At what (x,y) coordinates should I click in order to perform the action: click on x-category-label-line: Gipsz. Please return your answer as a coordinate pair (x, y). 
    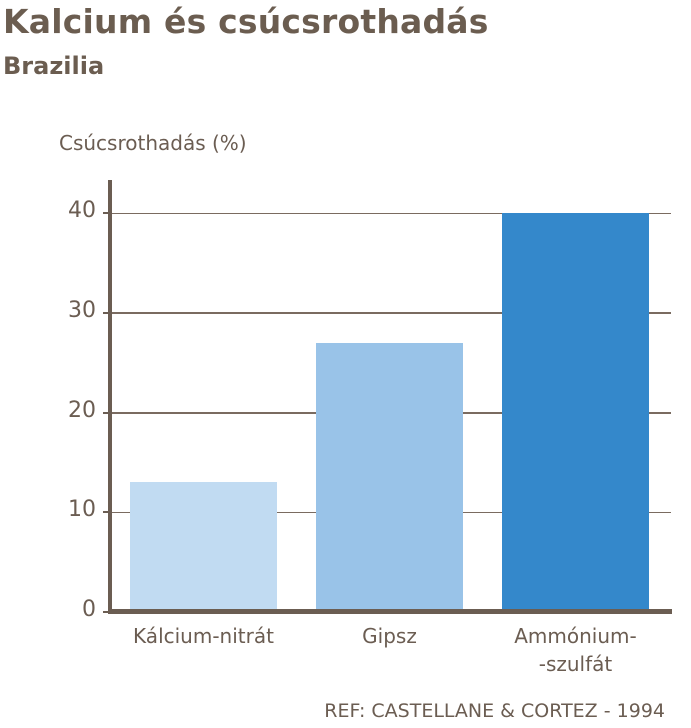
    Looking at the image, I should click on (389, 636).